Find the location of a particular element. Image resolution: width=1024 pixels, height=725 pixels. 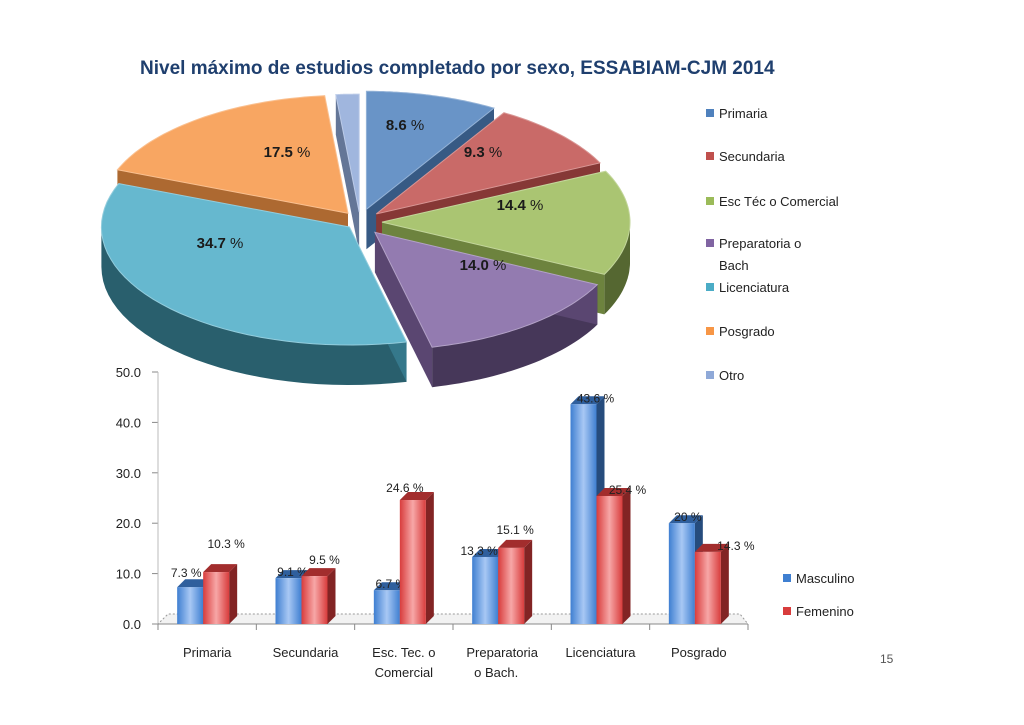

legend-label-otro: Otro is located at coordinates (731, 375).